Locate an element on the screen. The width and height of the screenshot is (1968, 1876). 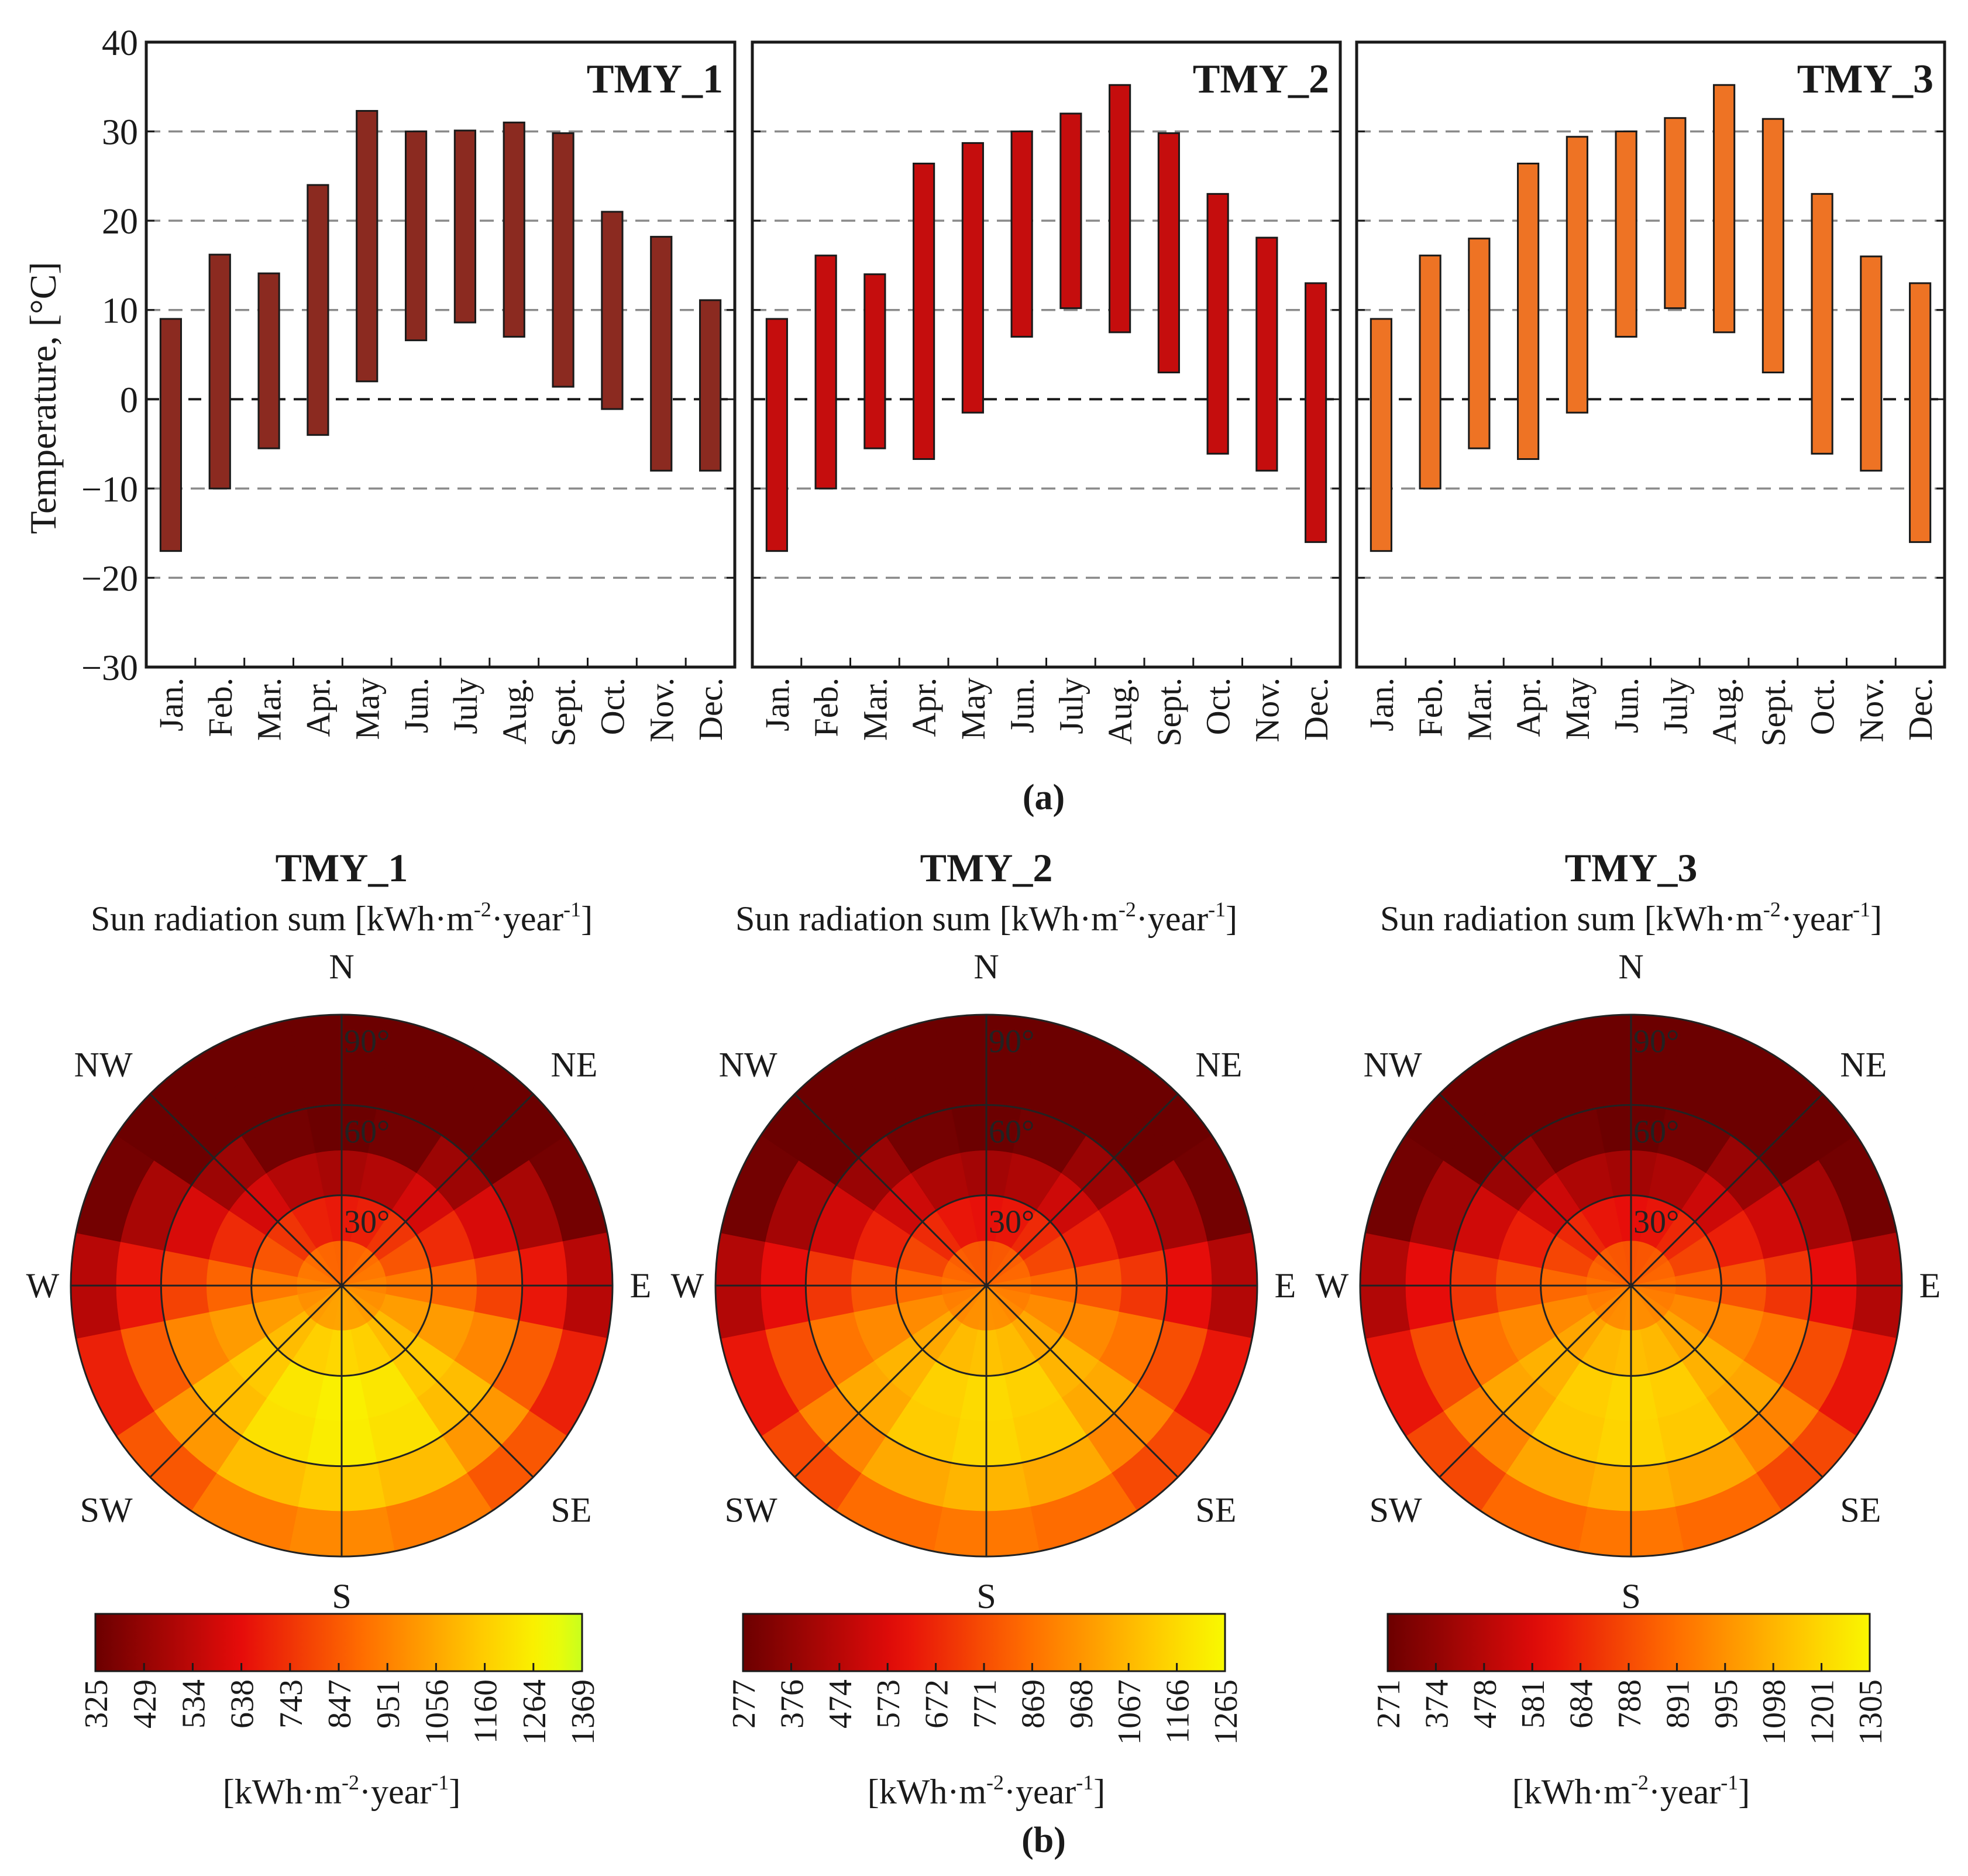
polar-title: TMY_3 is located at coordinates (1631, 868).